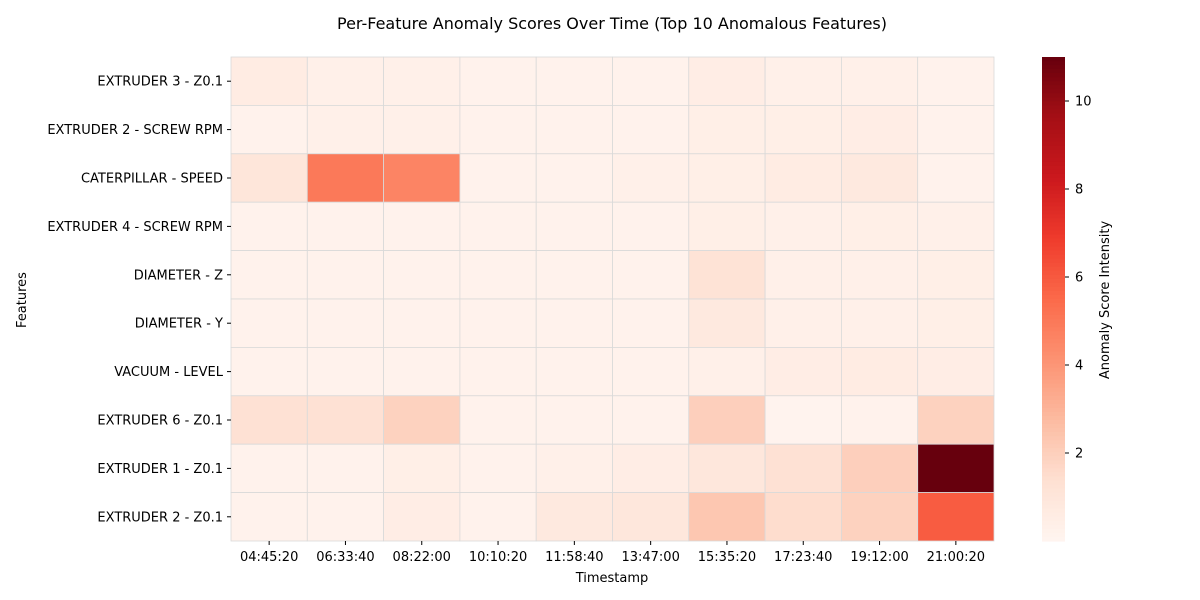 The height and width of the screenshot is (600, 1200). Describe the element at coordinates (345, 557) in the screenshot. I see `x-tick-label: 06:33:40` at that location.